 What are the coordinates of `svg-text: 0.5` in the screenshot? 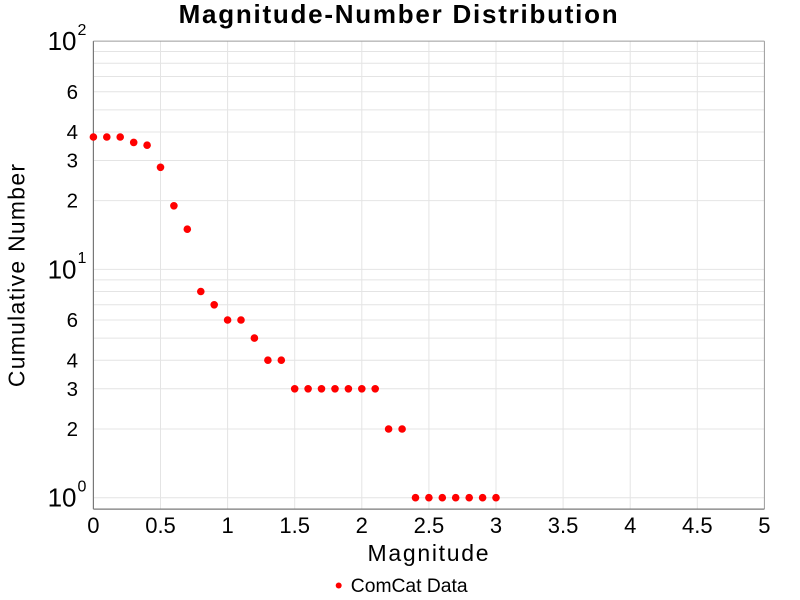 It's located at (160, 525).